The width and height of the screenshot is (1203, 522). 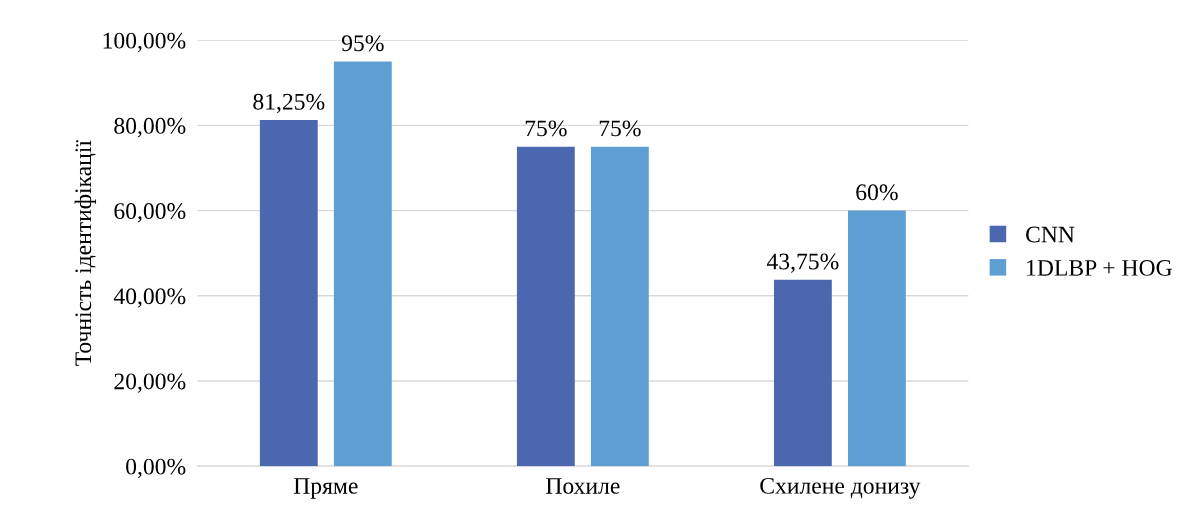 What do you see at coordinates (144, 42) in the screenshot?
I see `y-tick-label: 100,00%` at bounding box center [144, 42].